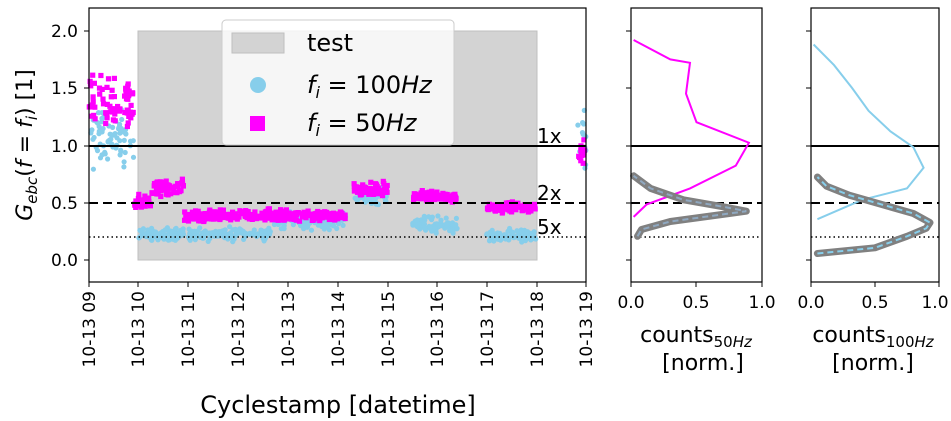 The width and height of the screenshot is (951, 421). What do you see at coordinates (696, 337) in the screenshot?
I see `hist-50hz-xlabel-line1: counts50Hz` at bounding box center [696, 337].